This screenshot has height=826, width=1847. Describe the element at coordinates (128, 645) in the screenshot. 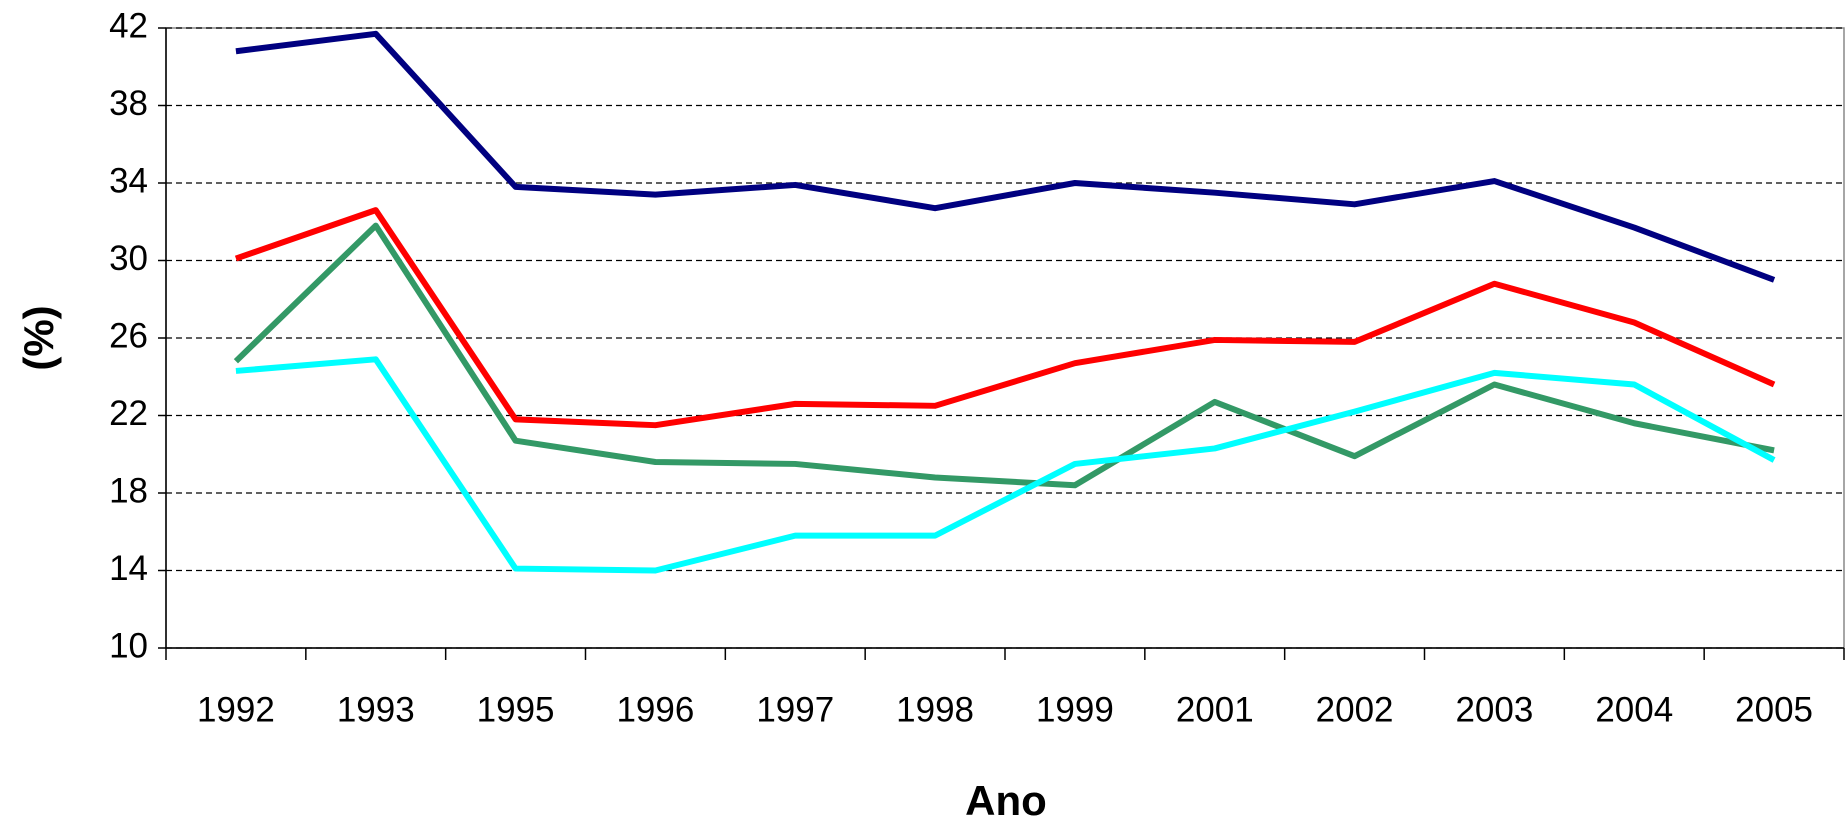

I see `y-tick-label: 10` at that location.